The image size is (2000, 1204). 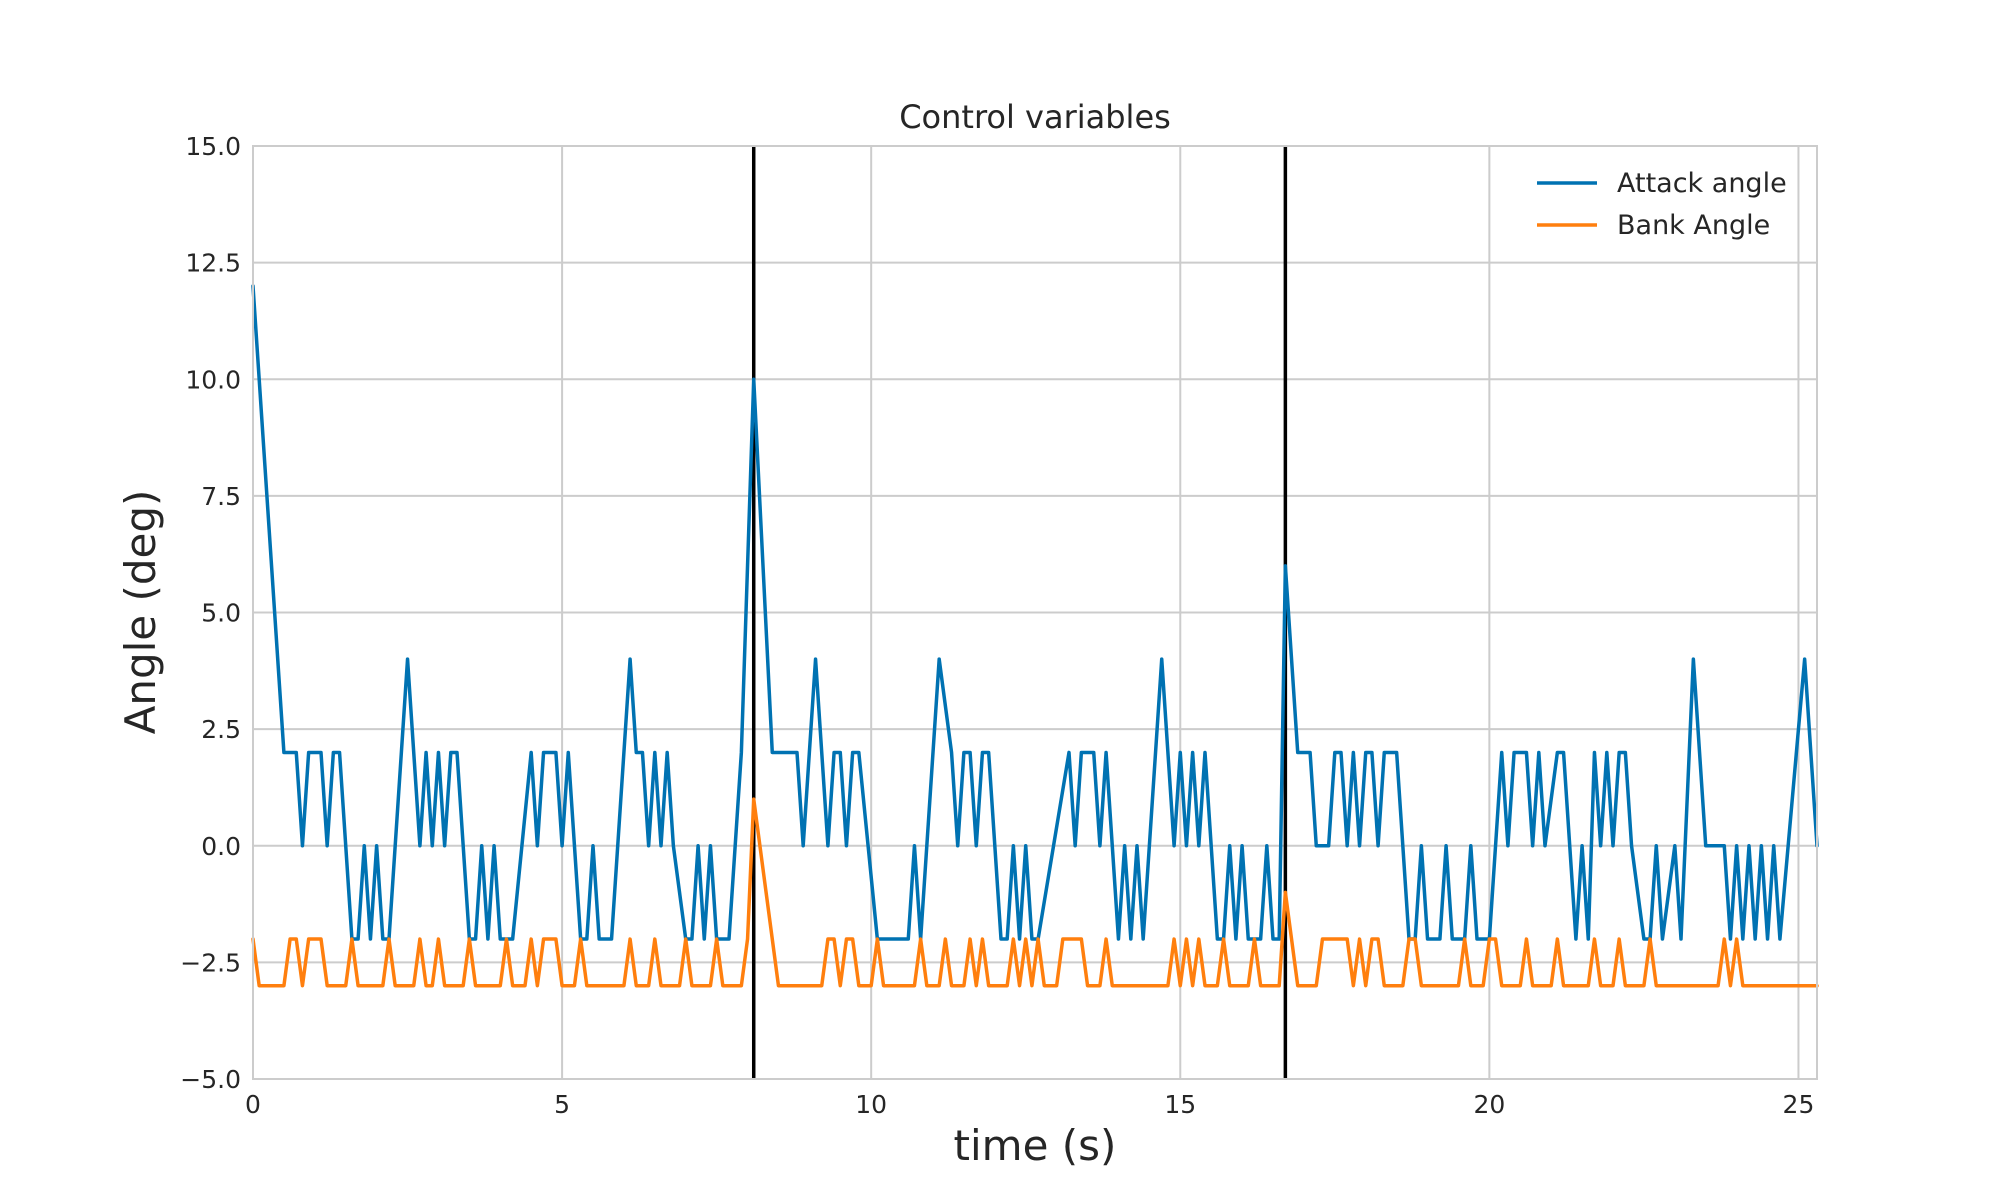 I want to click on x-tick-label: 20, so click(x=1489, y=1104).